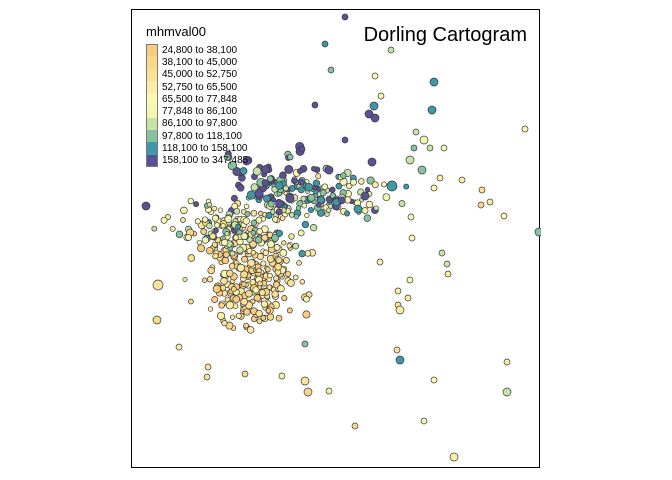  I want to click on legend-entry: 52,750 to 65,500, so click(197, 87).